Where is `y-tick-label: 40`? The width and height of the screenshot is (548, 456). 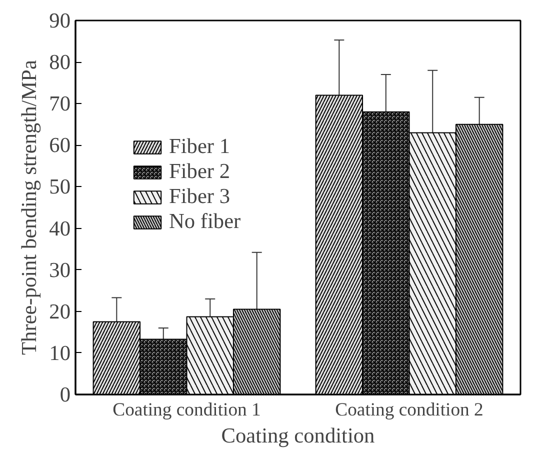 y-tick-label: 40 is located at coordinates (59, 228).